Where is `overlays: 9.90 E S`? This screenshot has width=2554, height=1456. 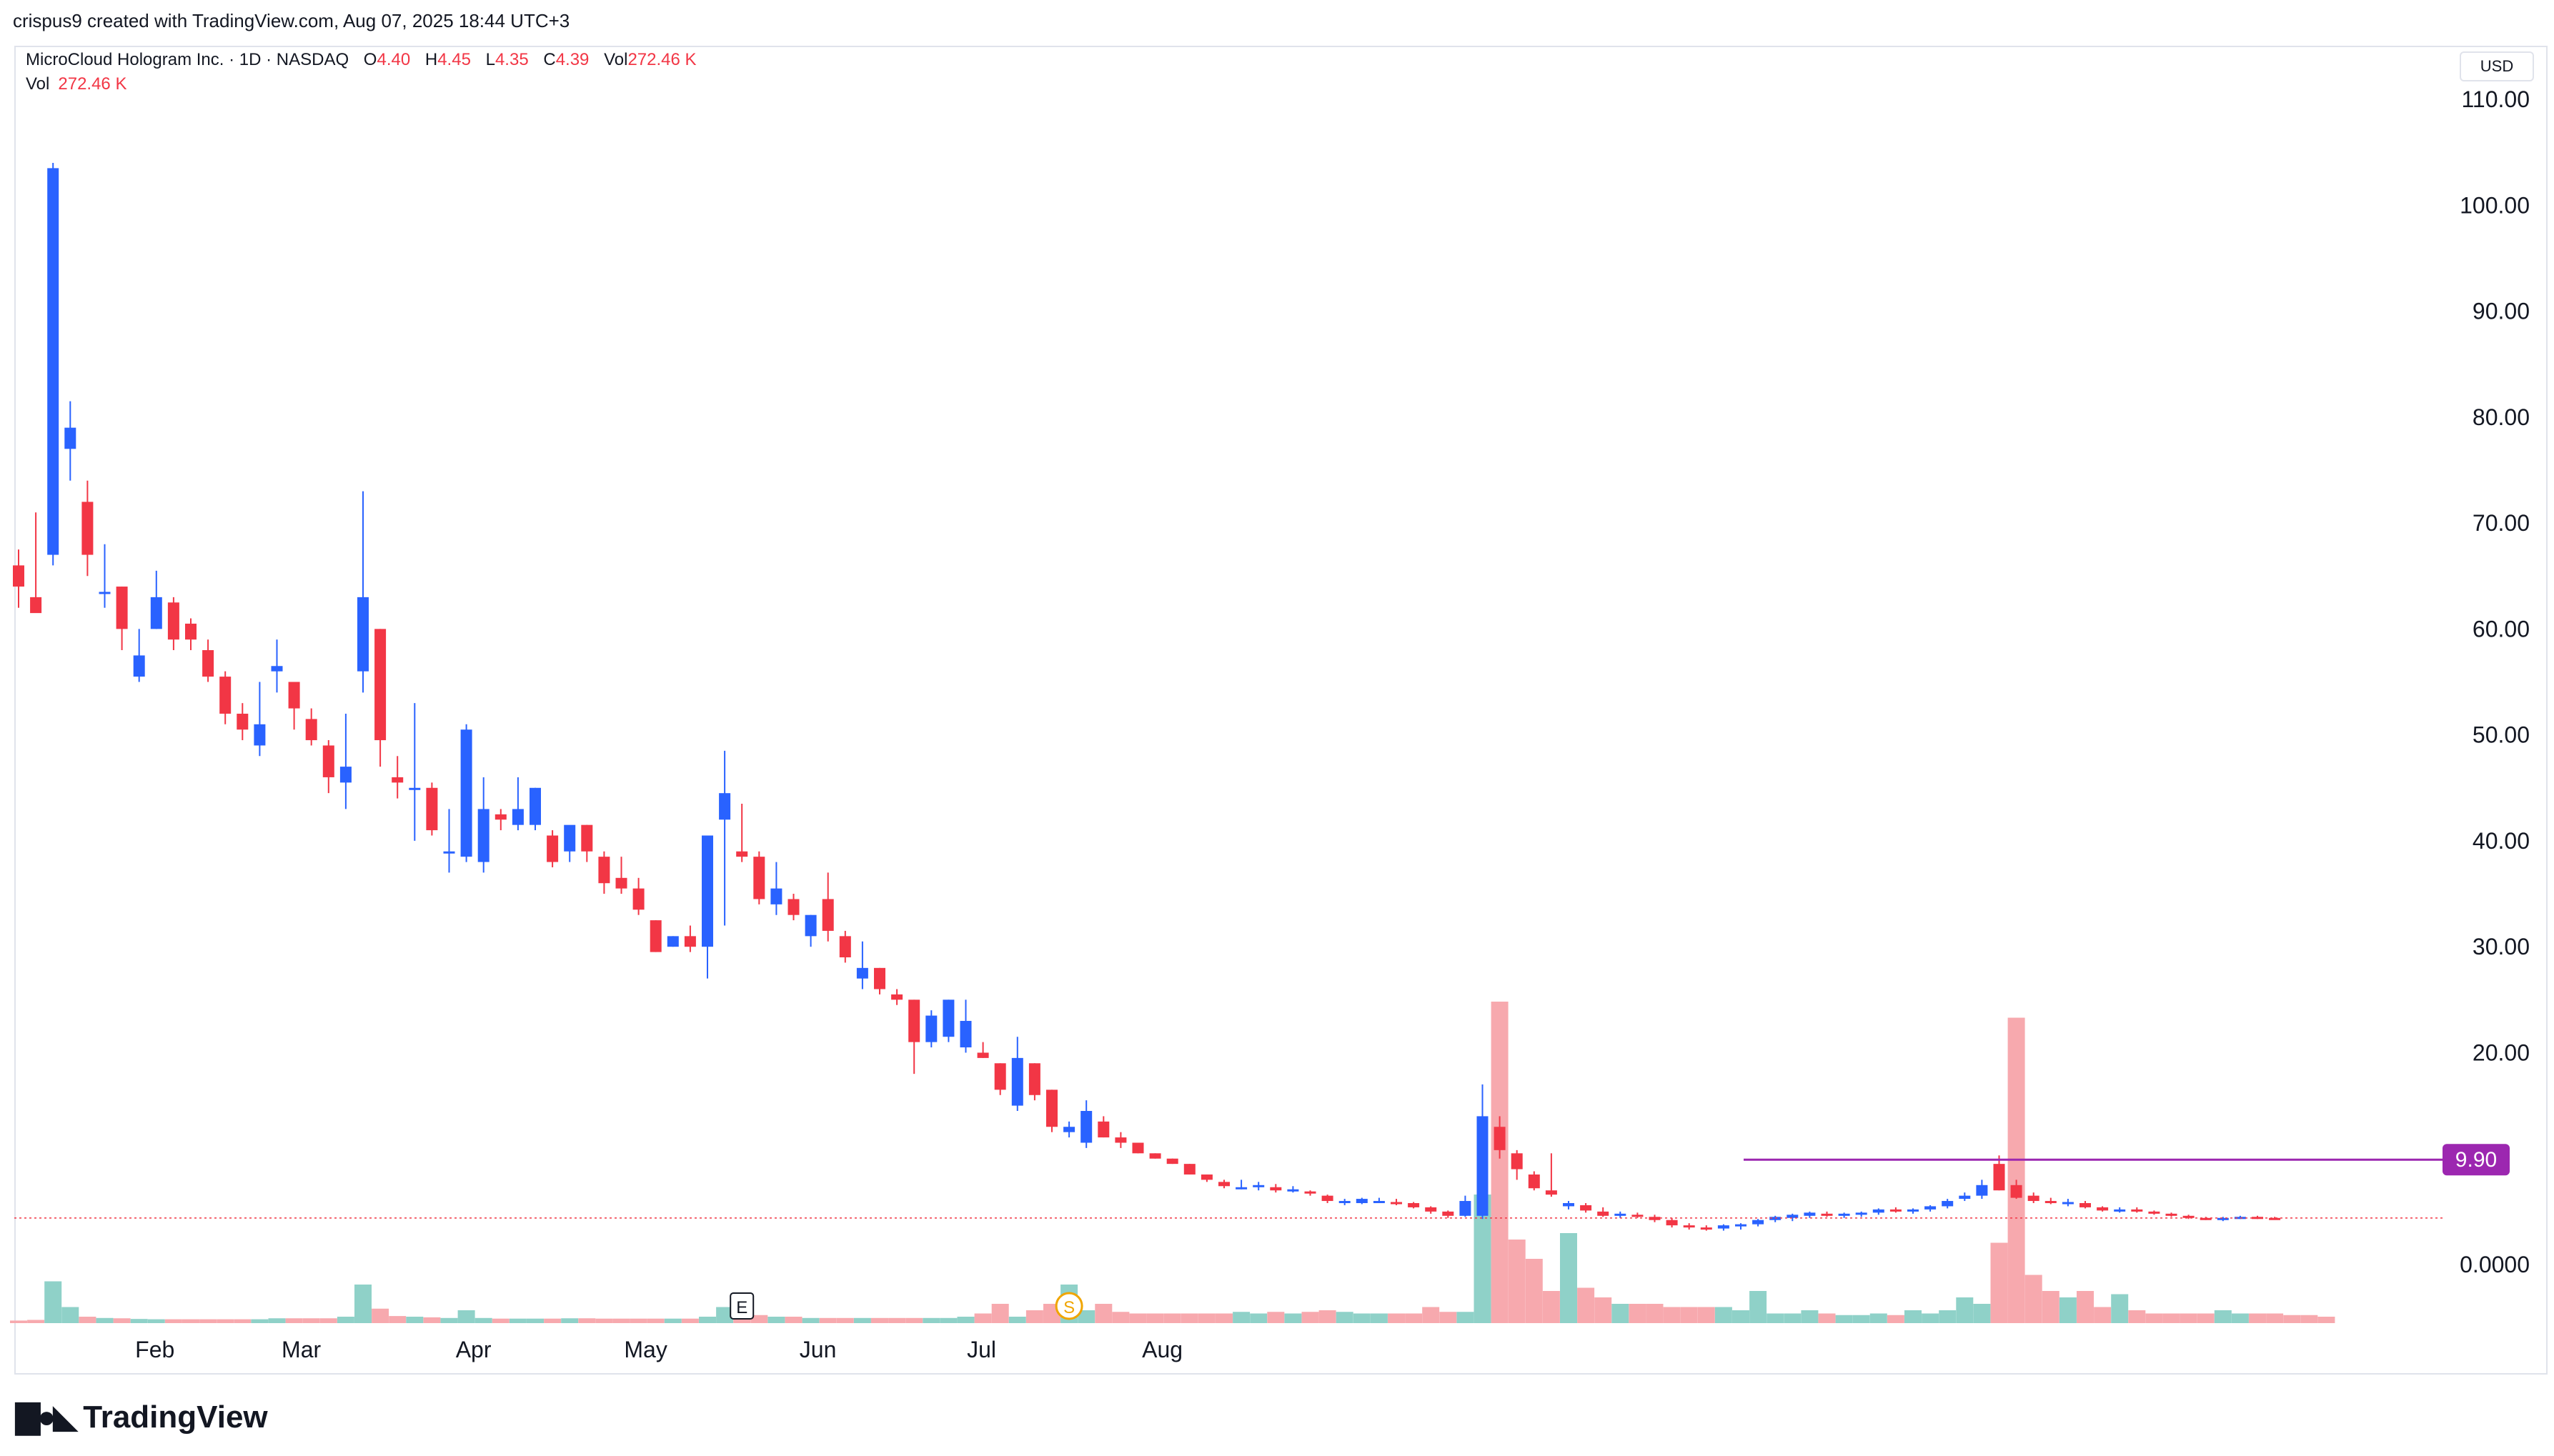 overlays: 9.90 E S is located at coordinates (1262, 1232).